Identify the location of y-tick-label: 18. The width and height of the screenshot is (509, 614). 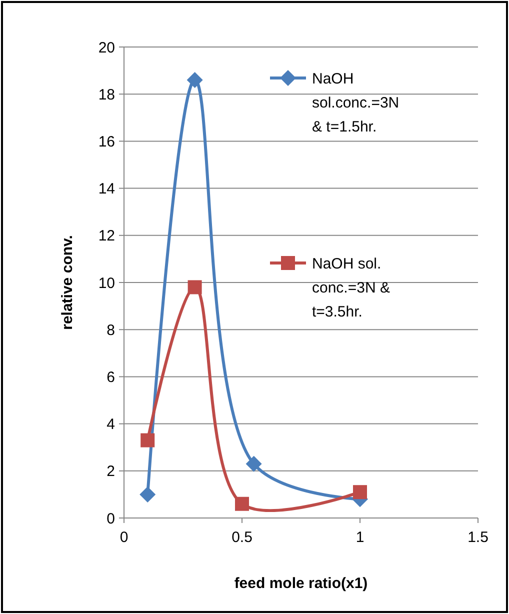
(106, 95).